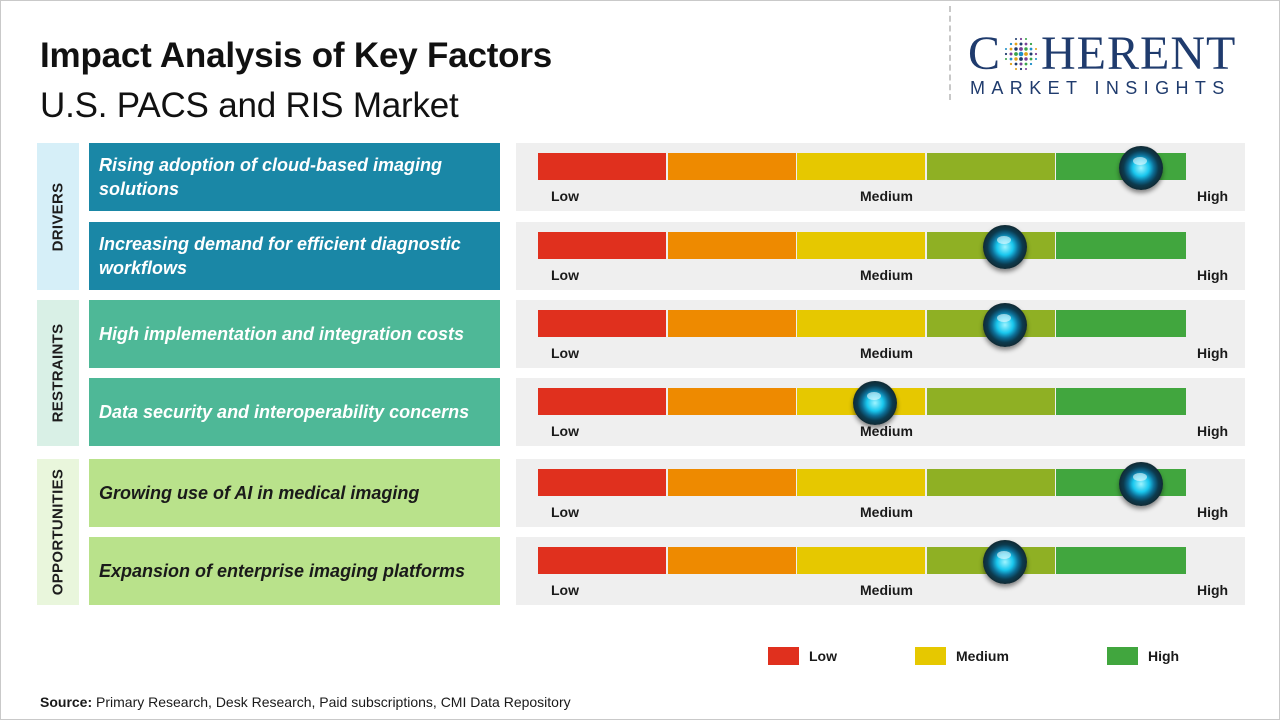 The image size is (1280, 720). I want to click on category-drivers: DRIVERS, so click(58, 216).